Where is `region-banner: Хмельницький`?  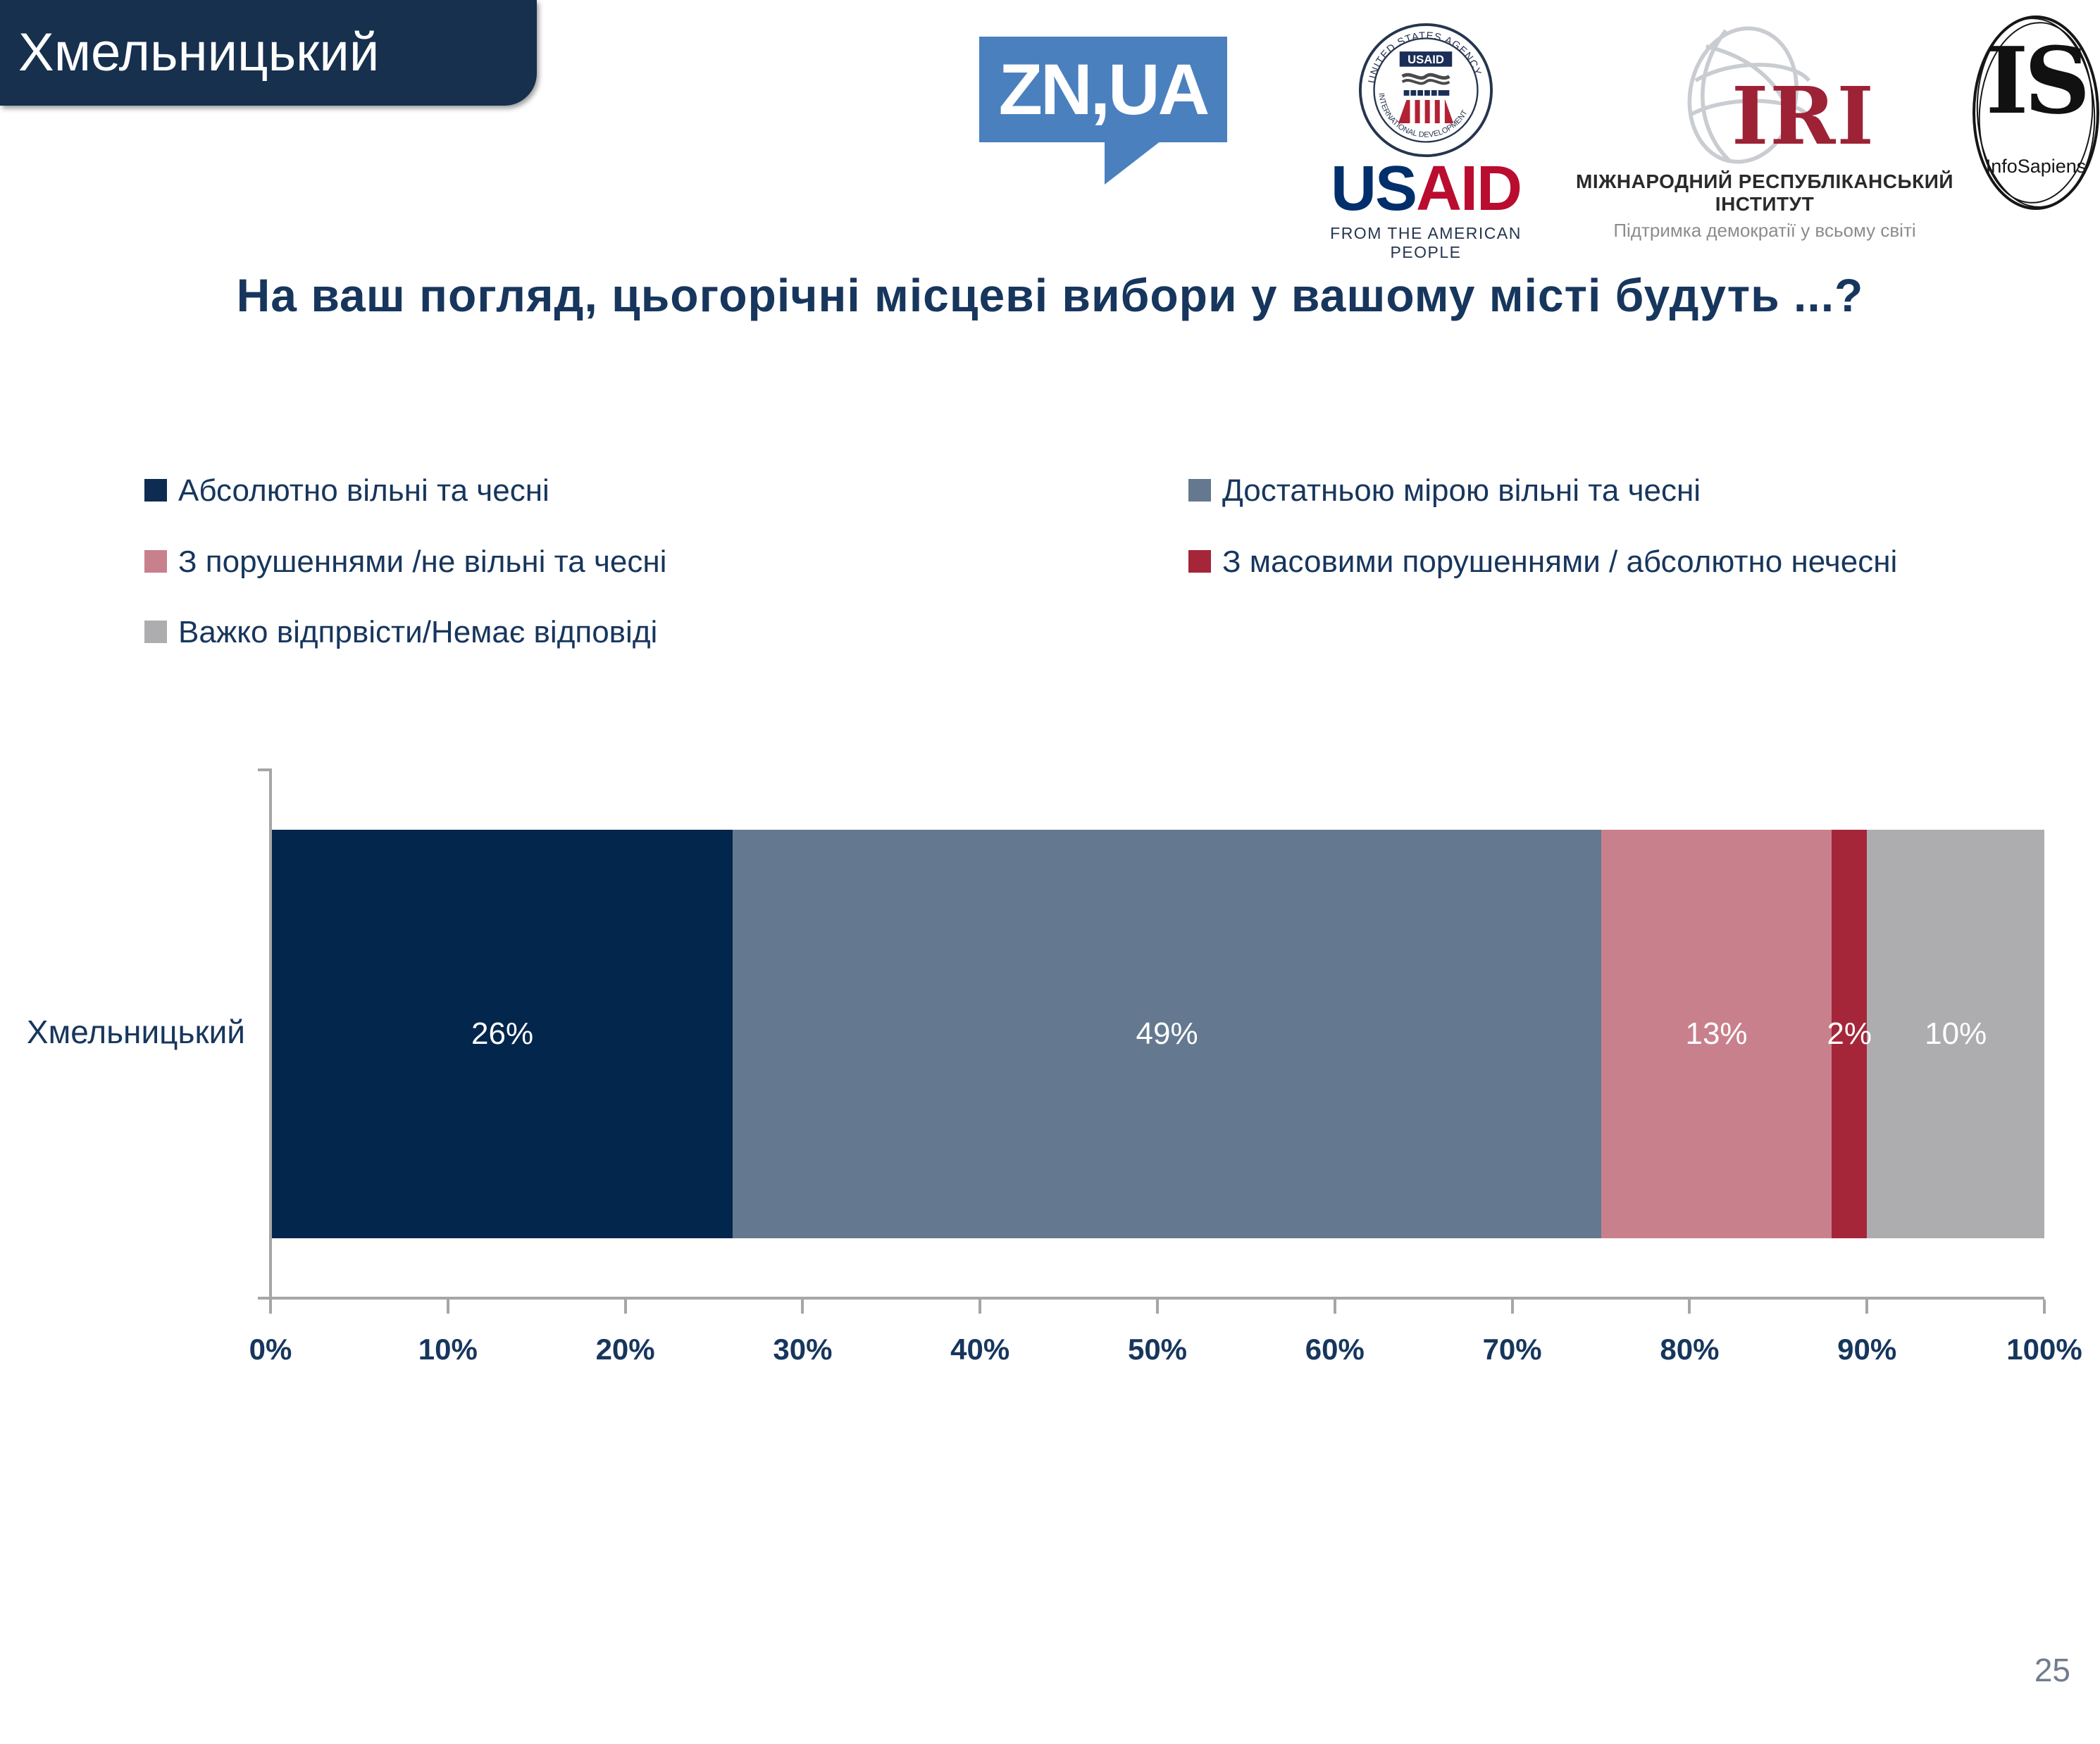 region-banner: Хмельницький is located at coordinates (268, 53).